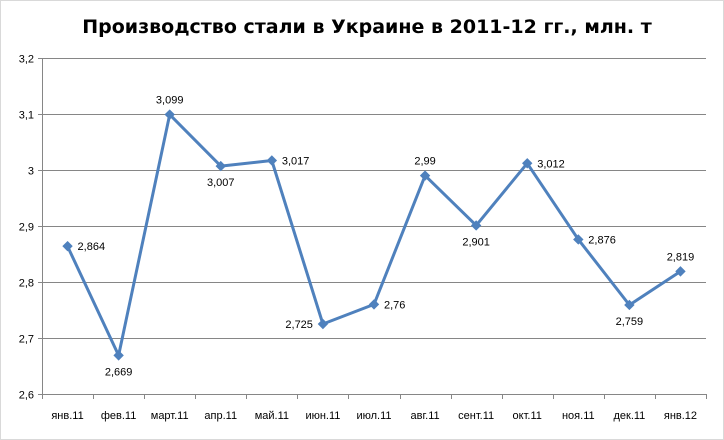 The image size is (724, 440). I want to click on x-tick-label: март.11, so click(170, 416).